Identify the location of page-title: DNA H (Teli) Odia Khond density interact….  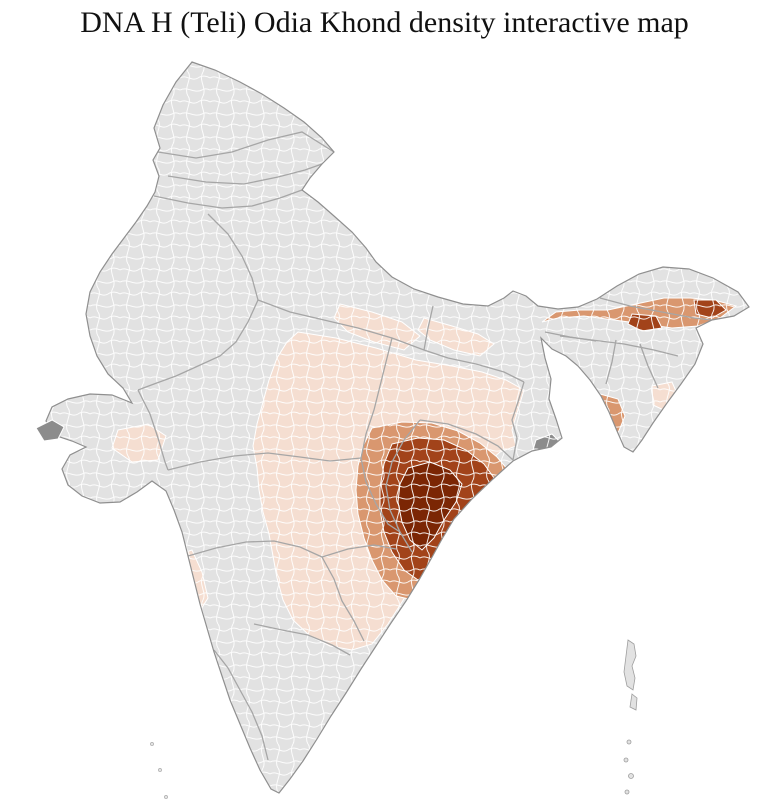
(384, 22).